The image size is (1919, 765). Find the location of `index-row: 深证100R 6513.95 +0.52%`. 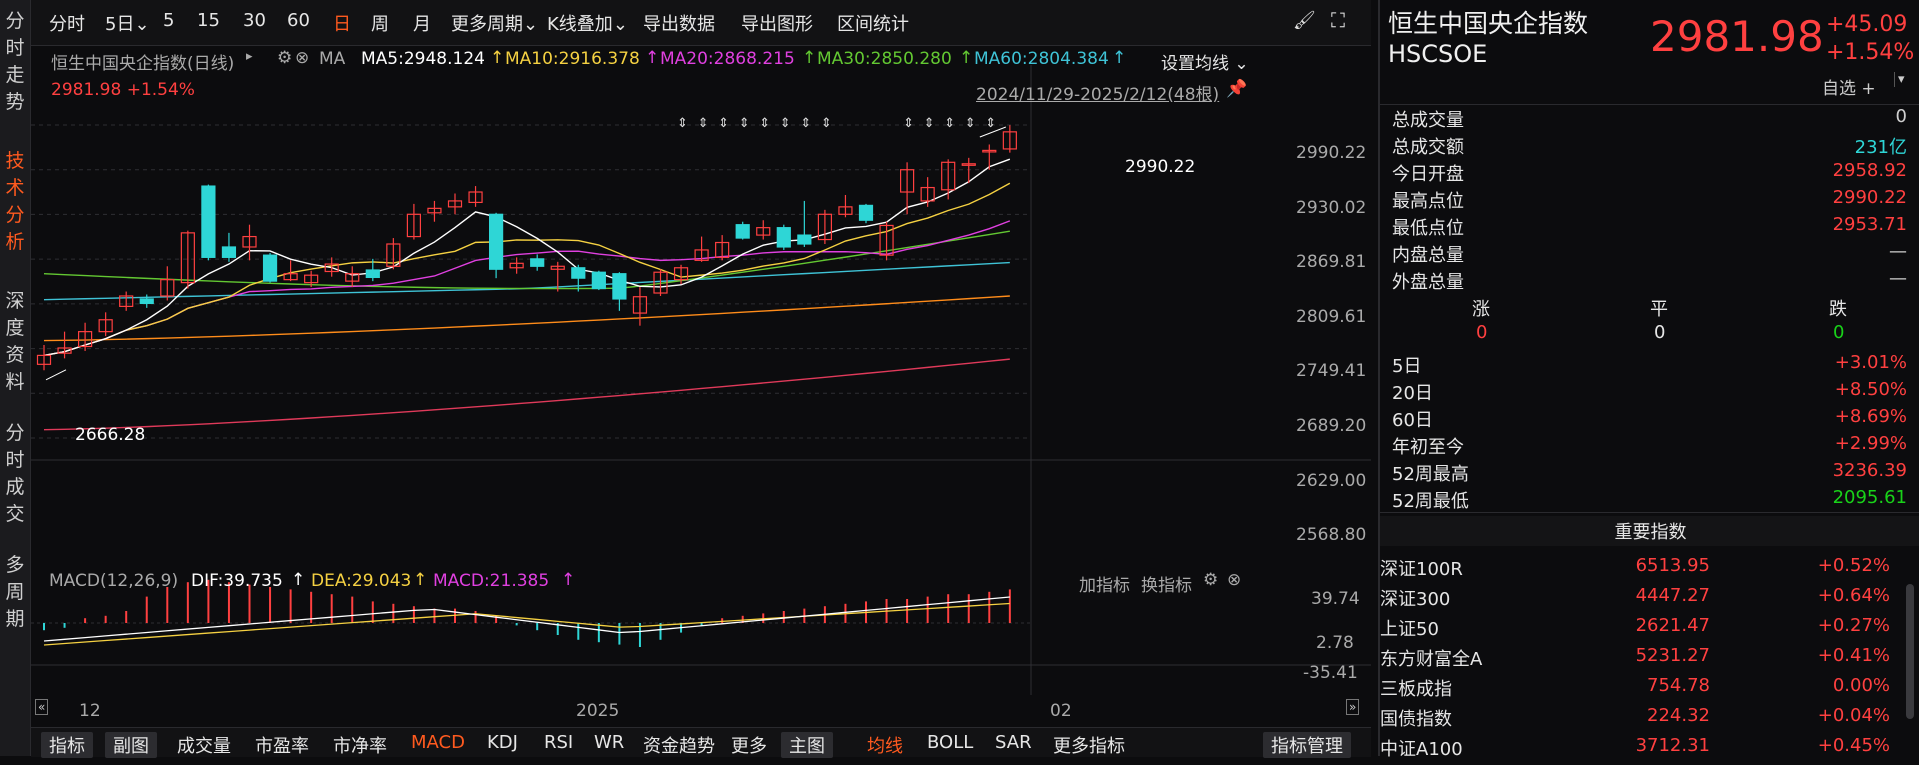

index-row: 深证100R 6513.95 +0.52% is located at coordinates (1635, 570).